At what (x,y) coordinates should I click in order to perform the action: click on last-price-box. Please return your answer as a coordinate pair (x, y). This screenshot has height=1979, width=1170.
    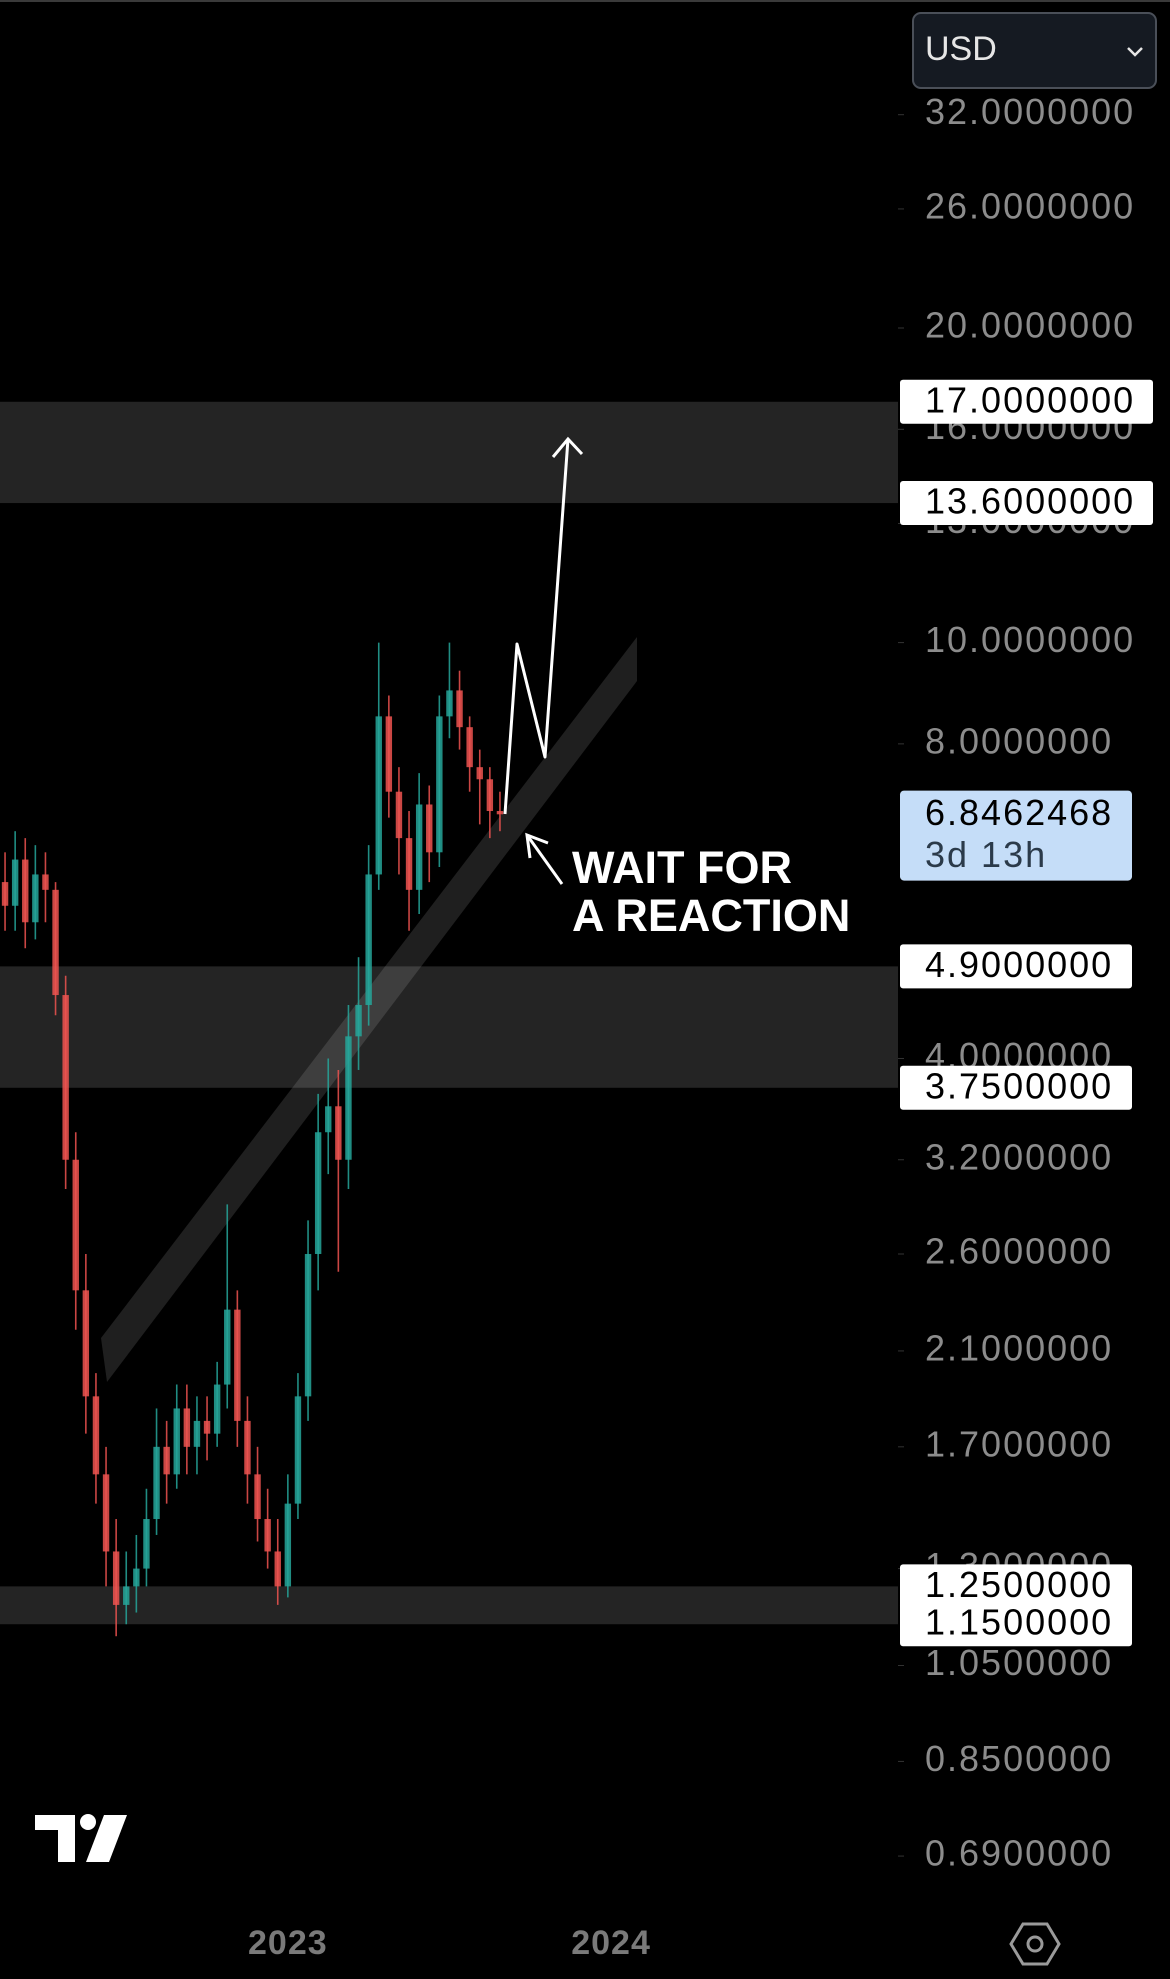
    Looking at the image, I should click on (1016, 835).